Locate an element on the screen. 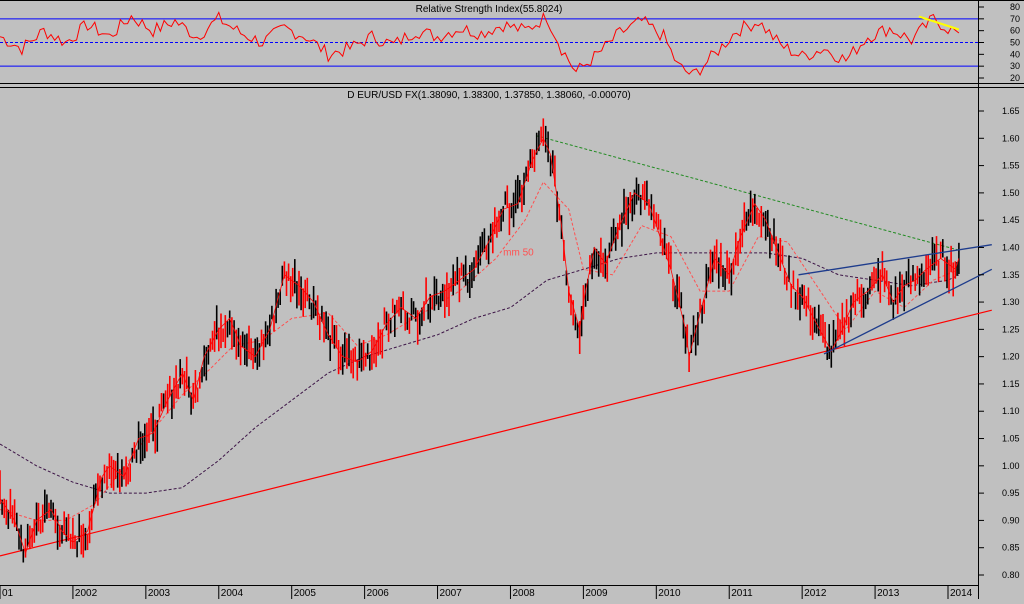  moving-average-annotation: mm 50 is located at coordinates (518, 253).